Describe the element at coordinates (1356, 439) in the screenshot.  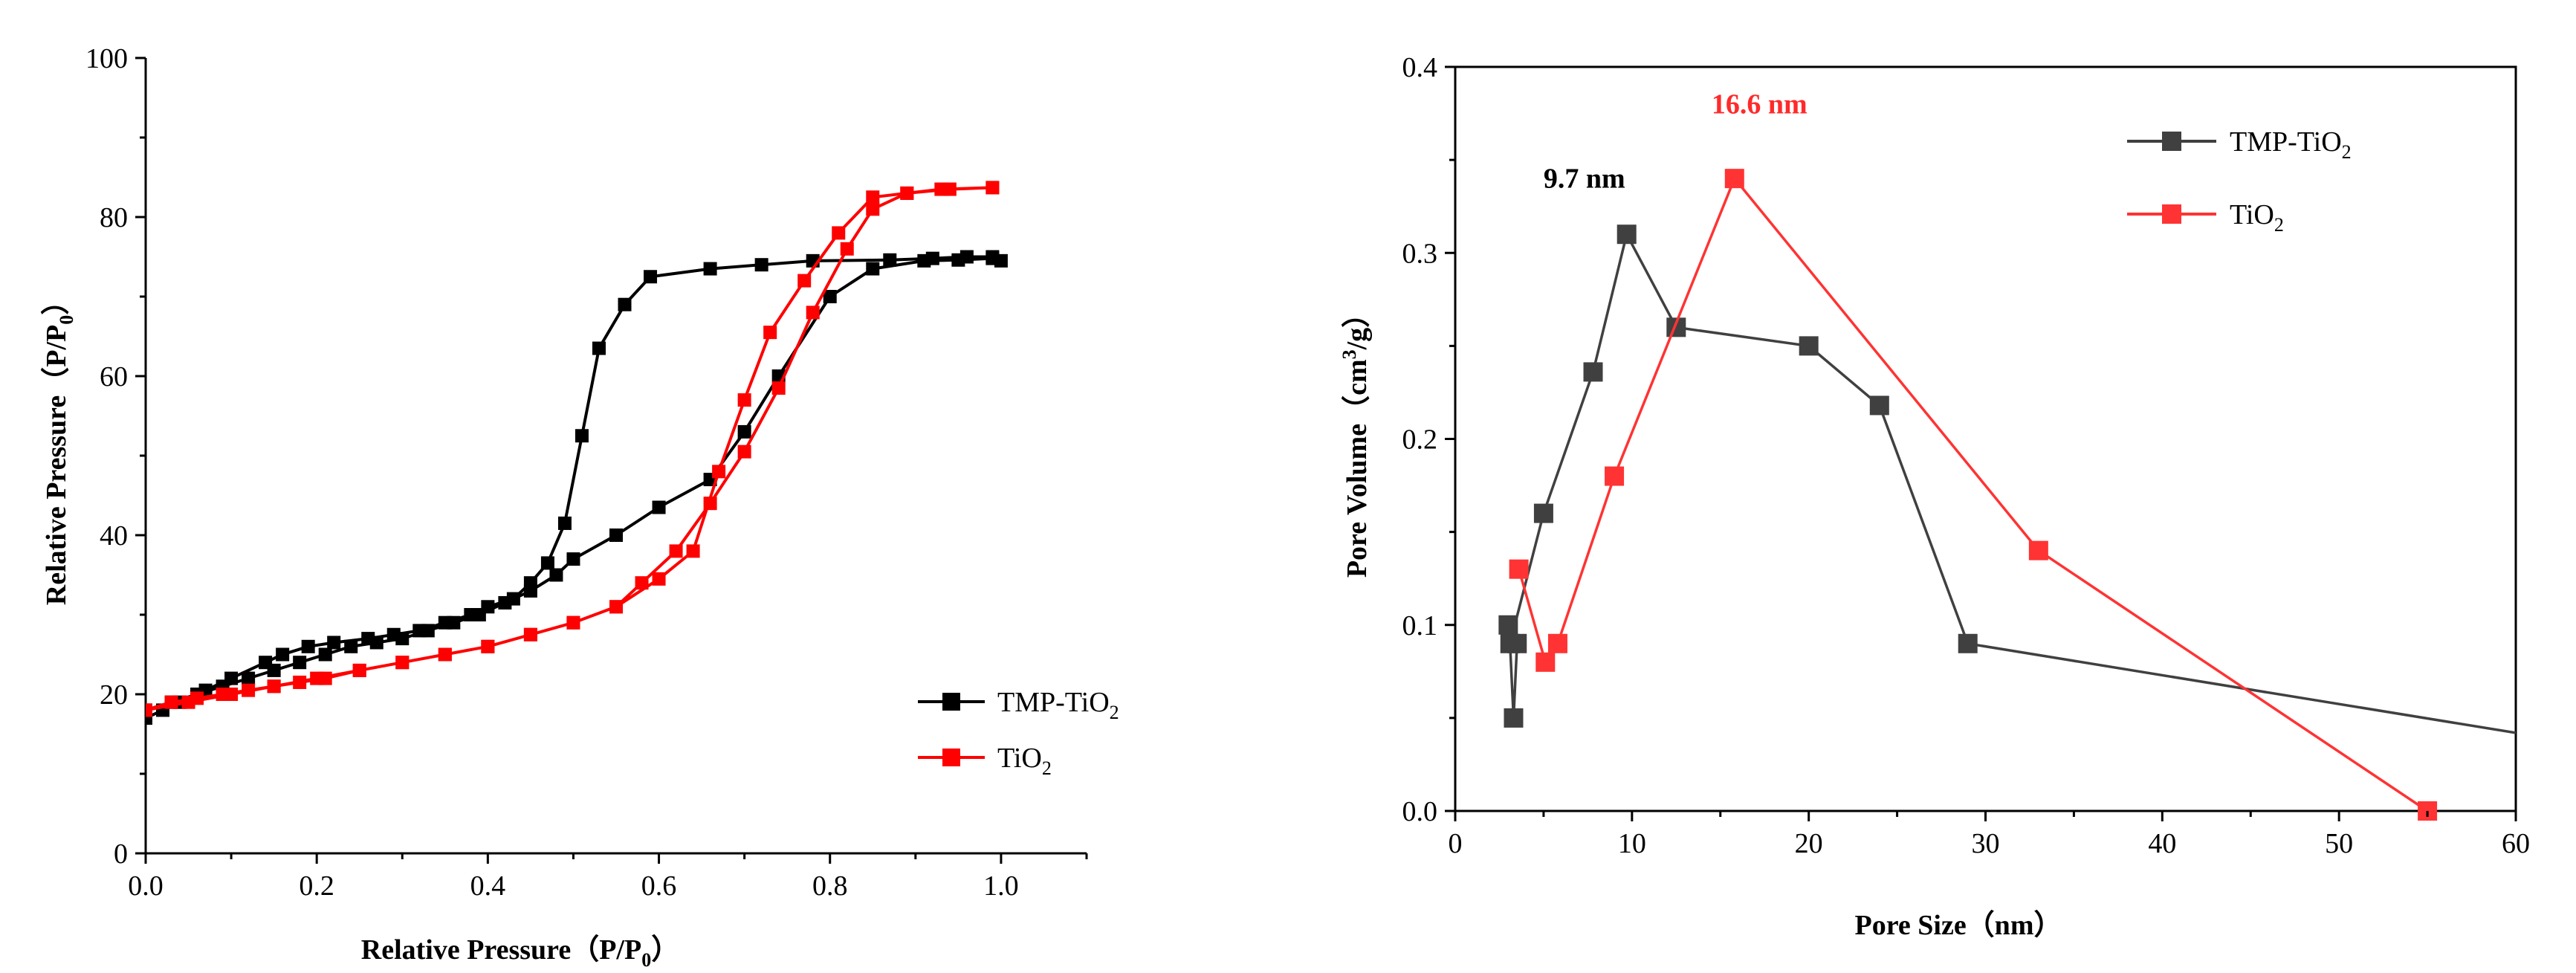
I see `pore-size-y-axis-title: Pore Volume（cm3/g）` at that location.